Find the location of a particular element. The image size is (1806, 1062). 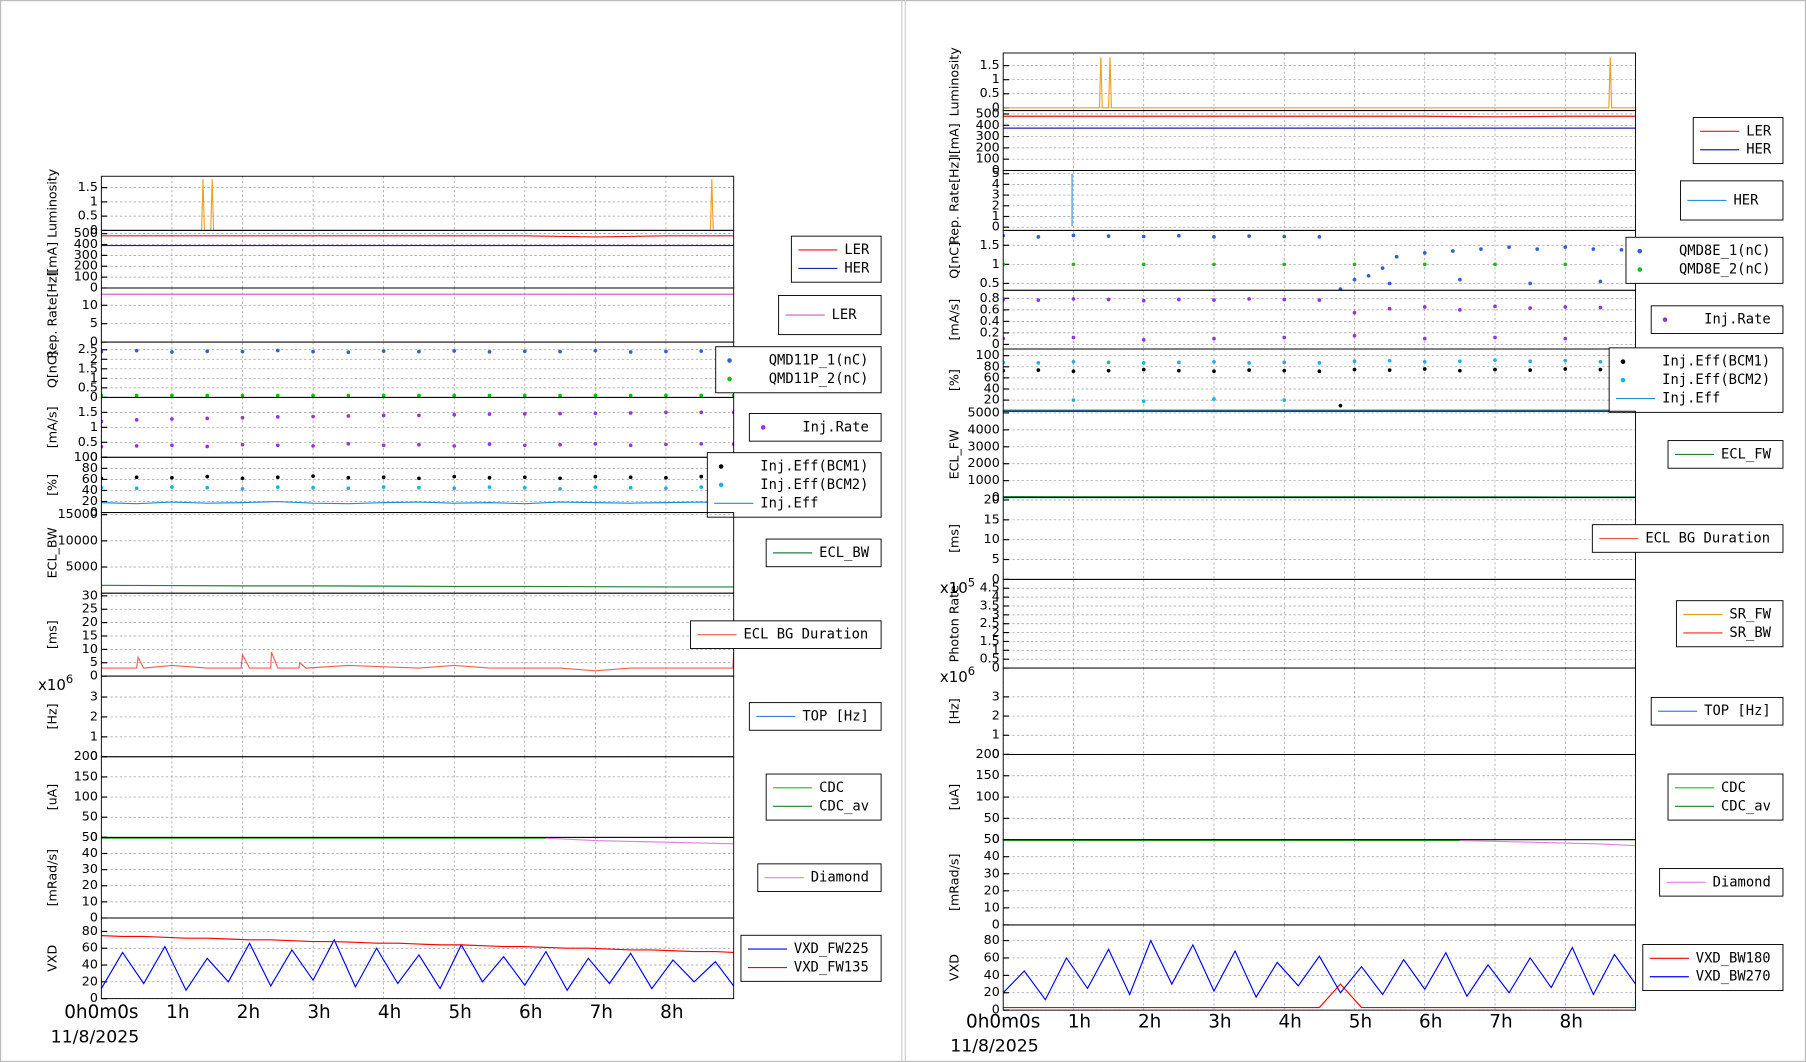

x-tick-label: 3h is located at coordinates (1219, 1021).